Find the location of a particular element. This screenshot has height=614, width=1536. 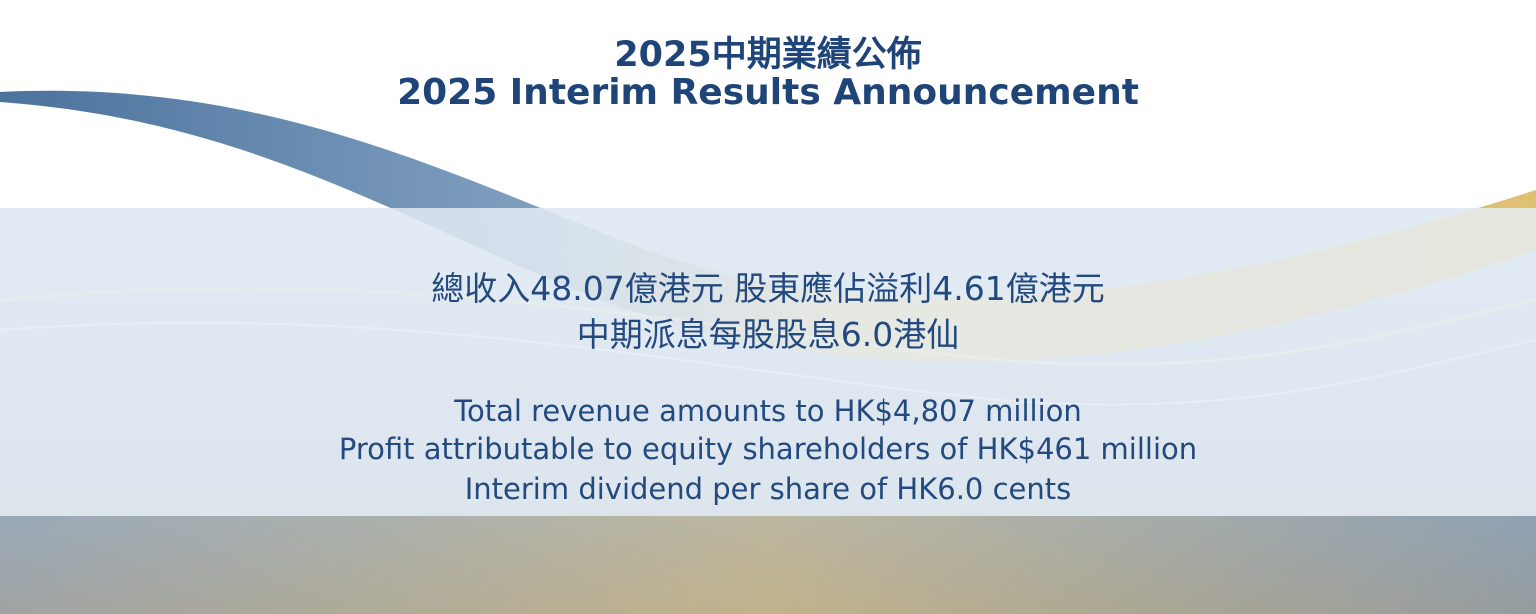

highlight-chinese-line: 中期派息每股股息6.0港仙 is located at coordinates (768, 334).